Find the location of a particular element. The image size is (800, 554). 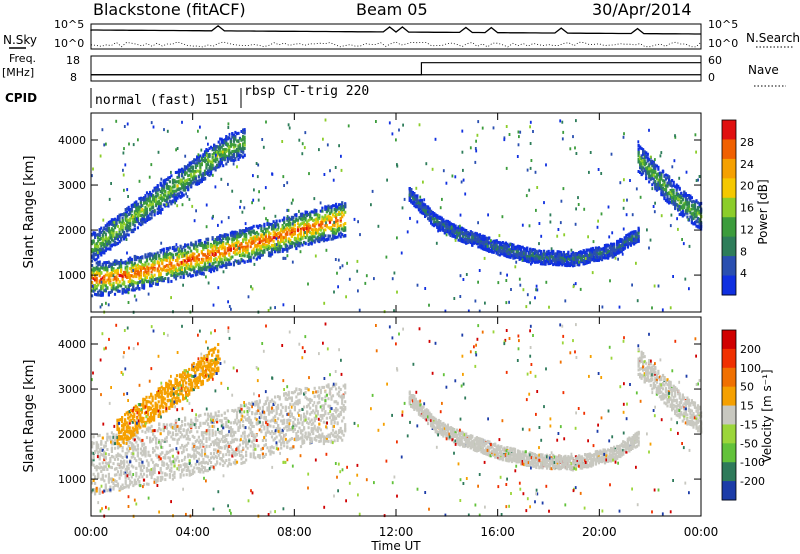

nsky-tick-top: 10^5 is located at coordinates (69, 24).